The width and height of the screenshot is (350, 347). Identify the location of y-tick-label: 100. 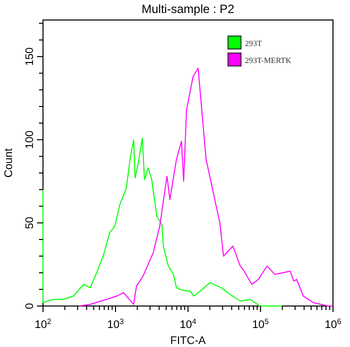
(30, 139).